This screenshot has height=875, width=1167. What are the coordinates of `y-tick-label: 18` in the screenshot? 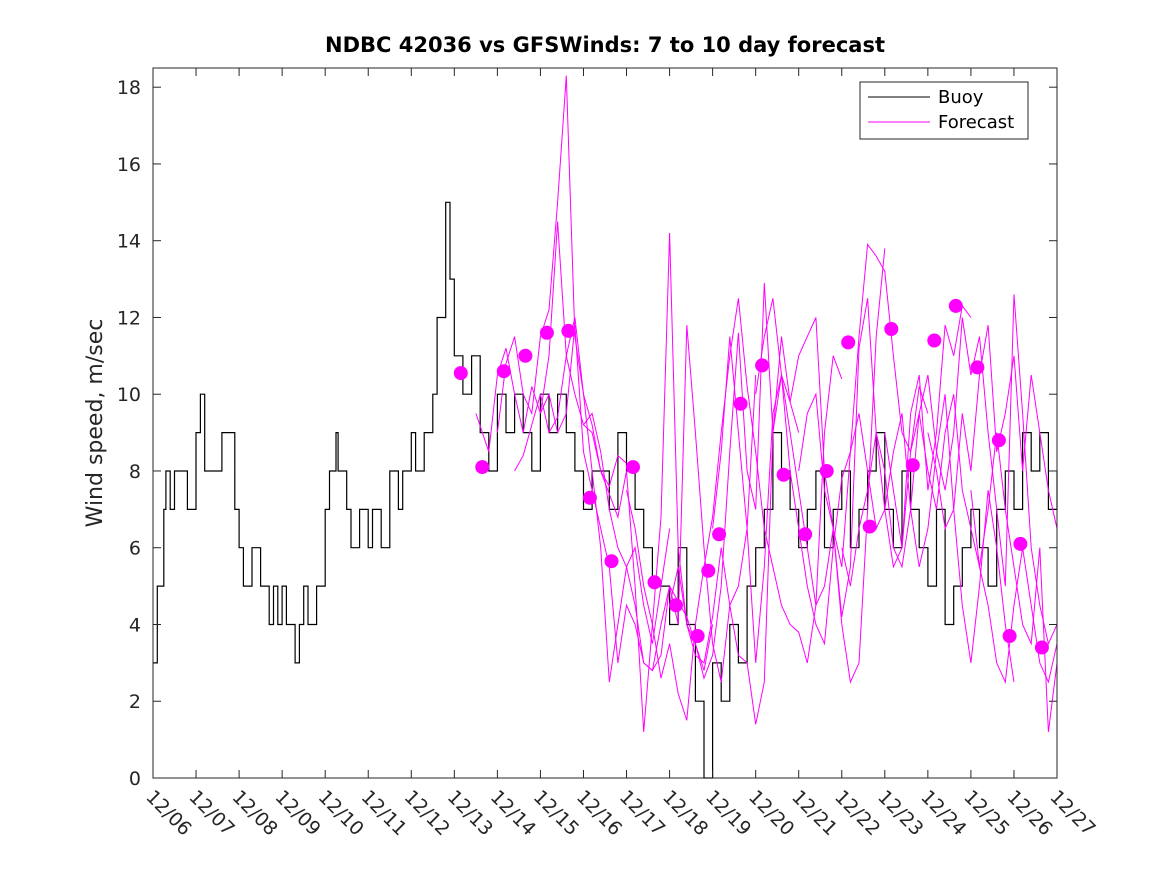 It's located at (129, 88).